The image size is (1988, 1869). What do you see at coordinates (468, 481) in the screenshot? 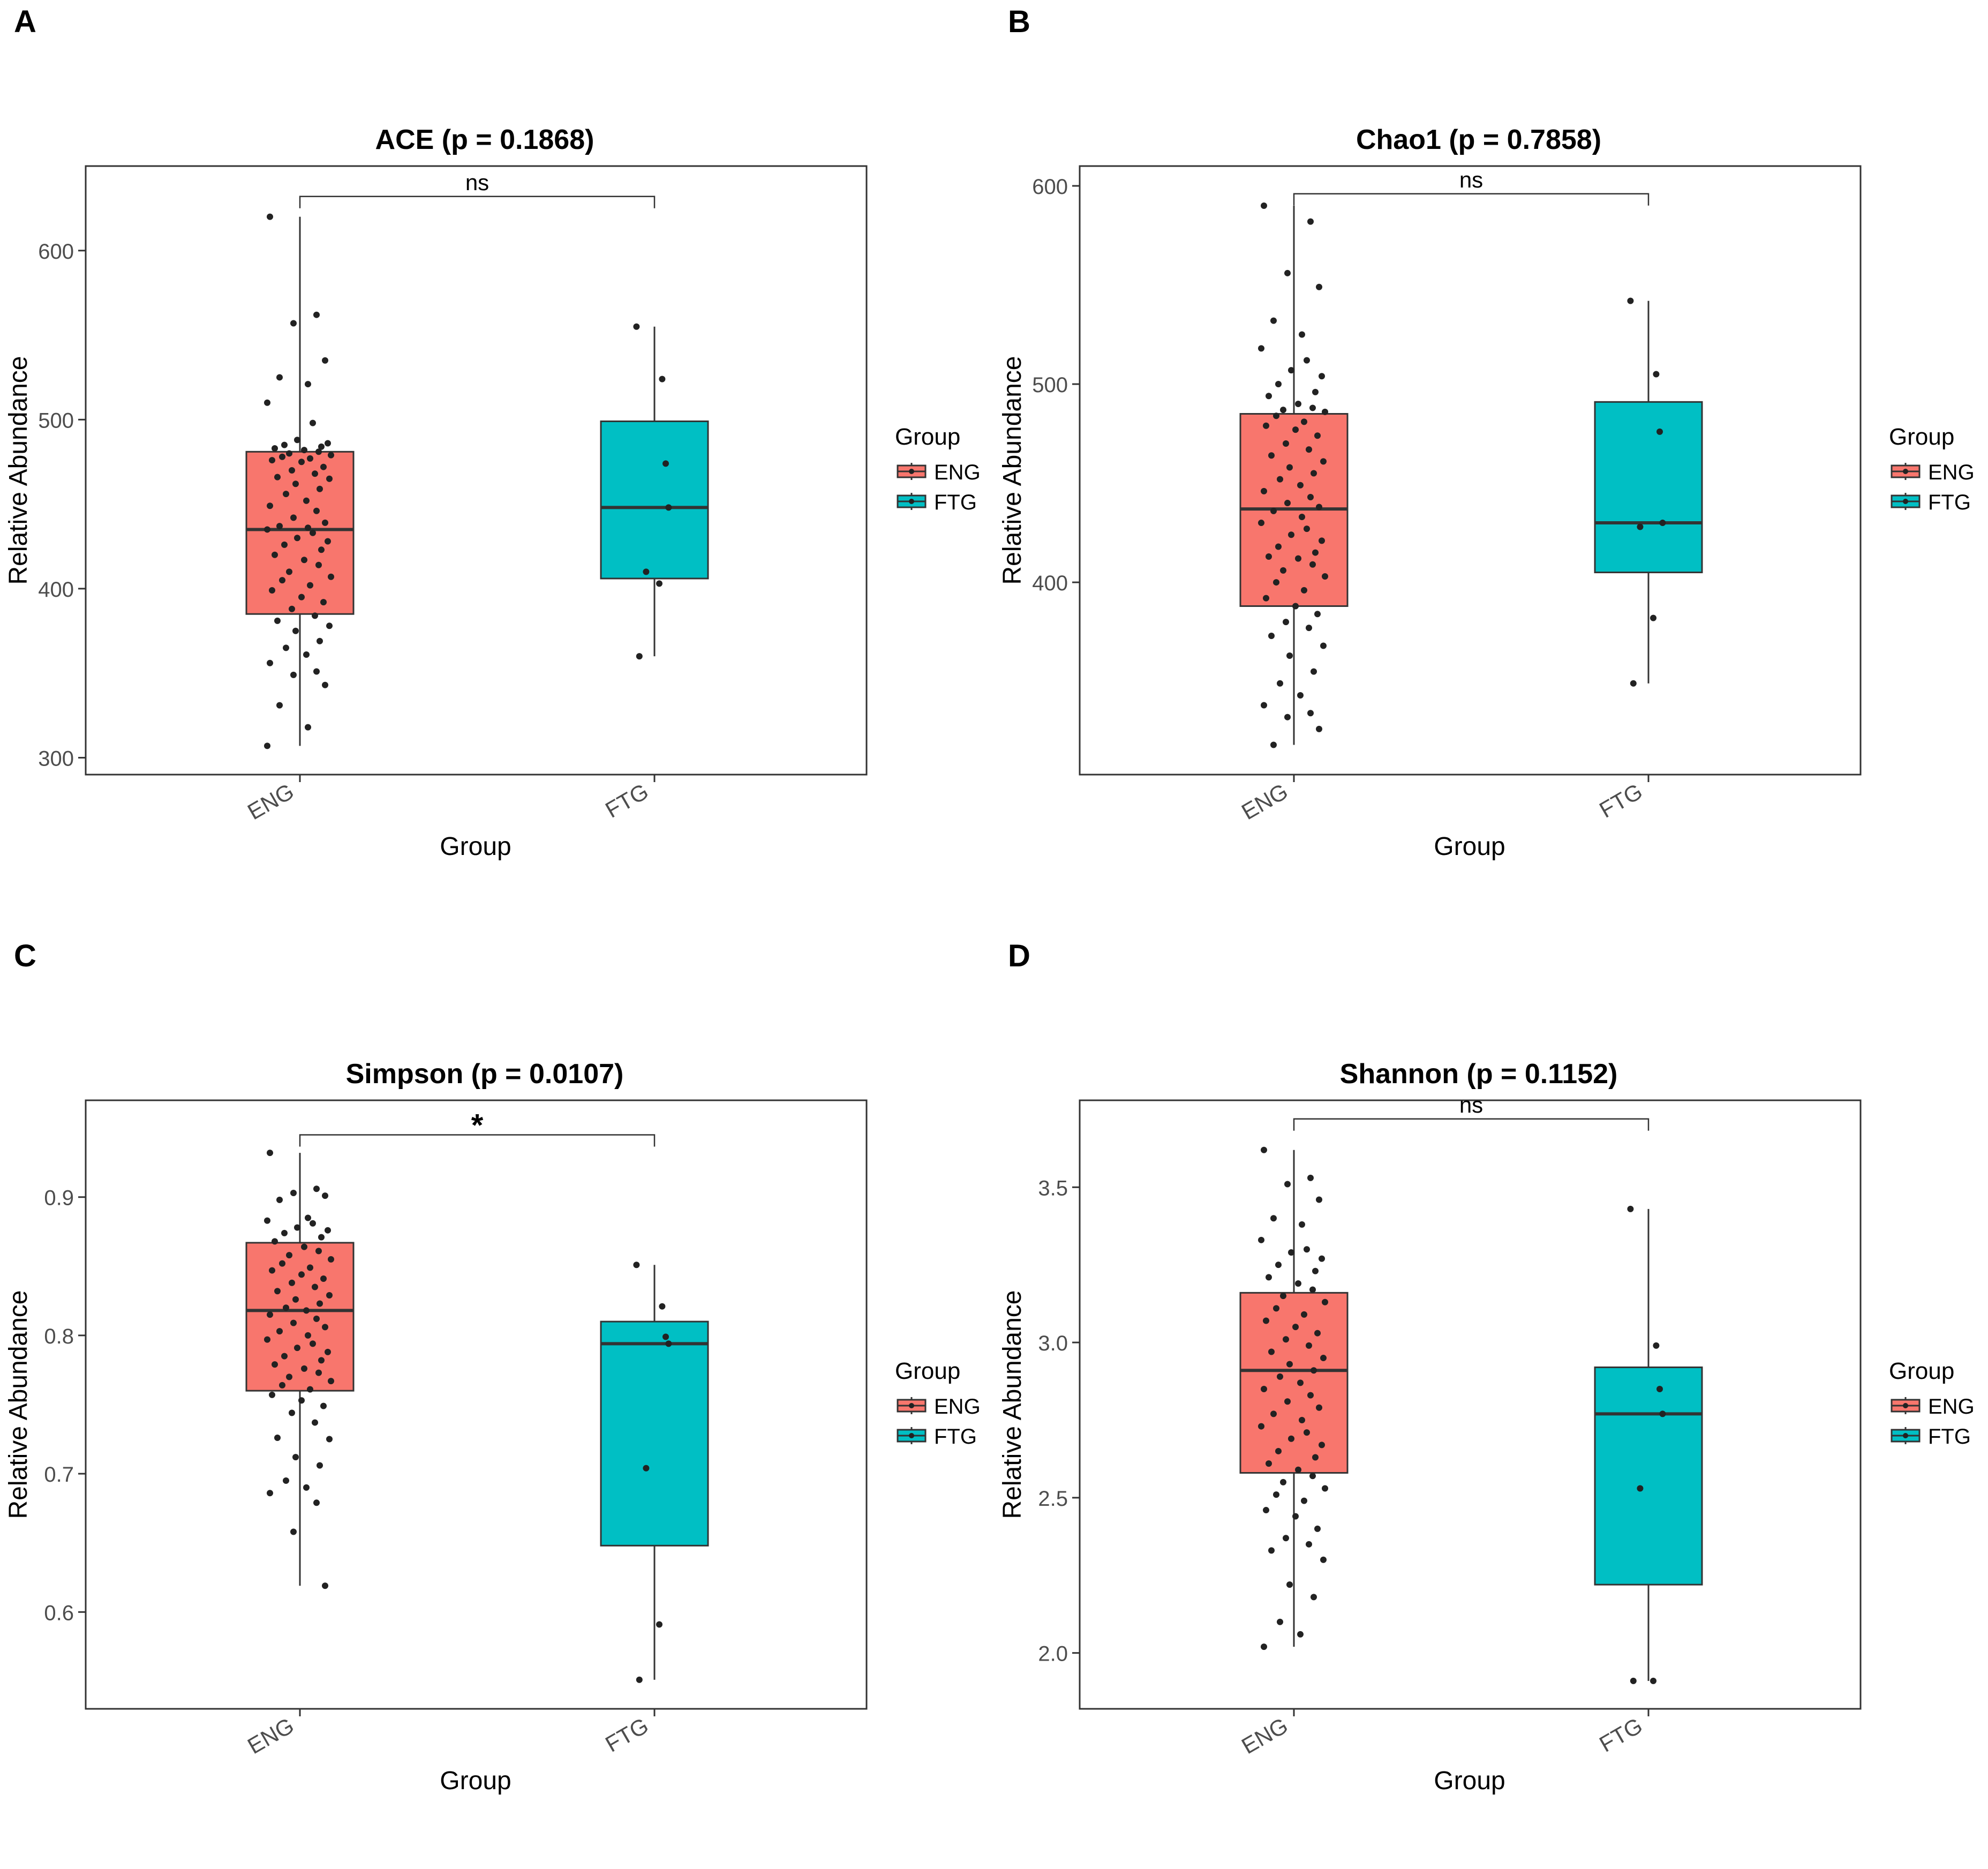
I see `points` at bounding box center [468, 481].